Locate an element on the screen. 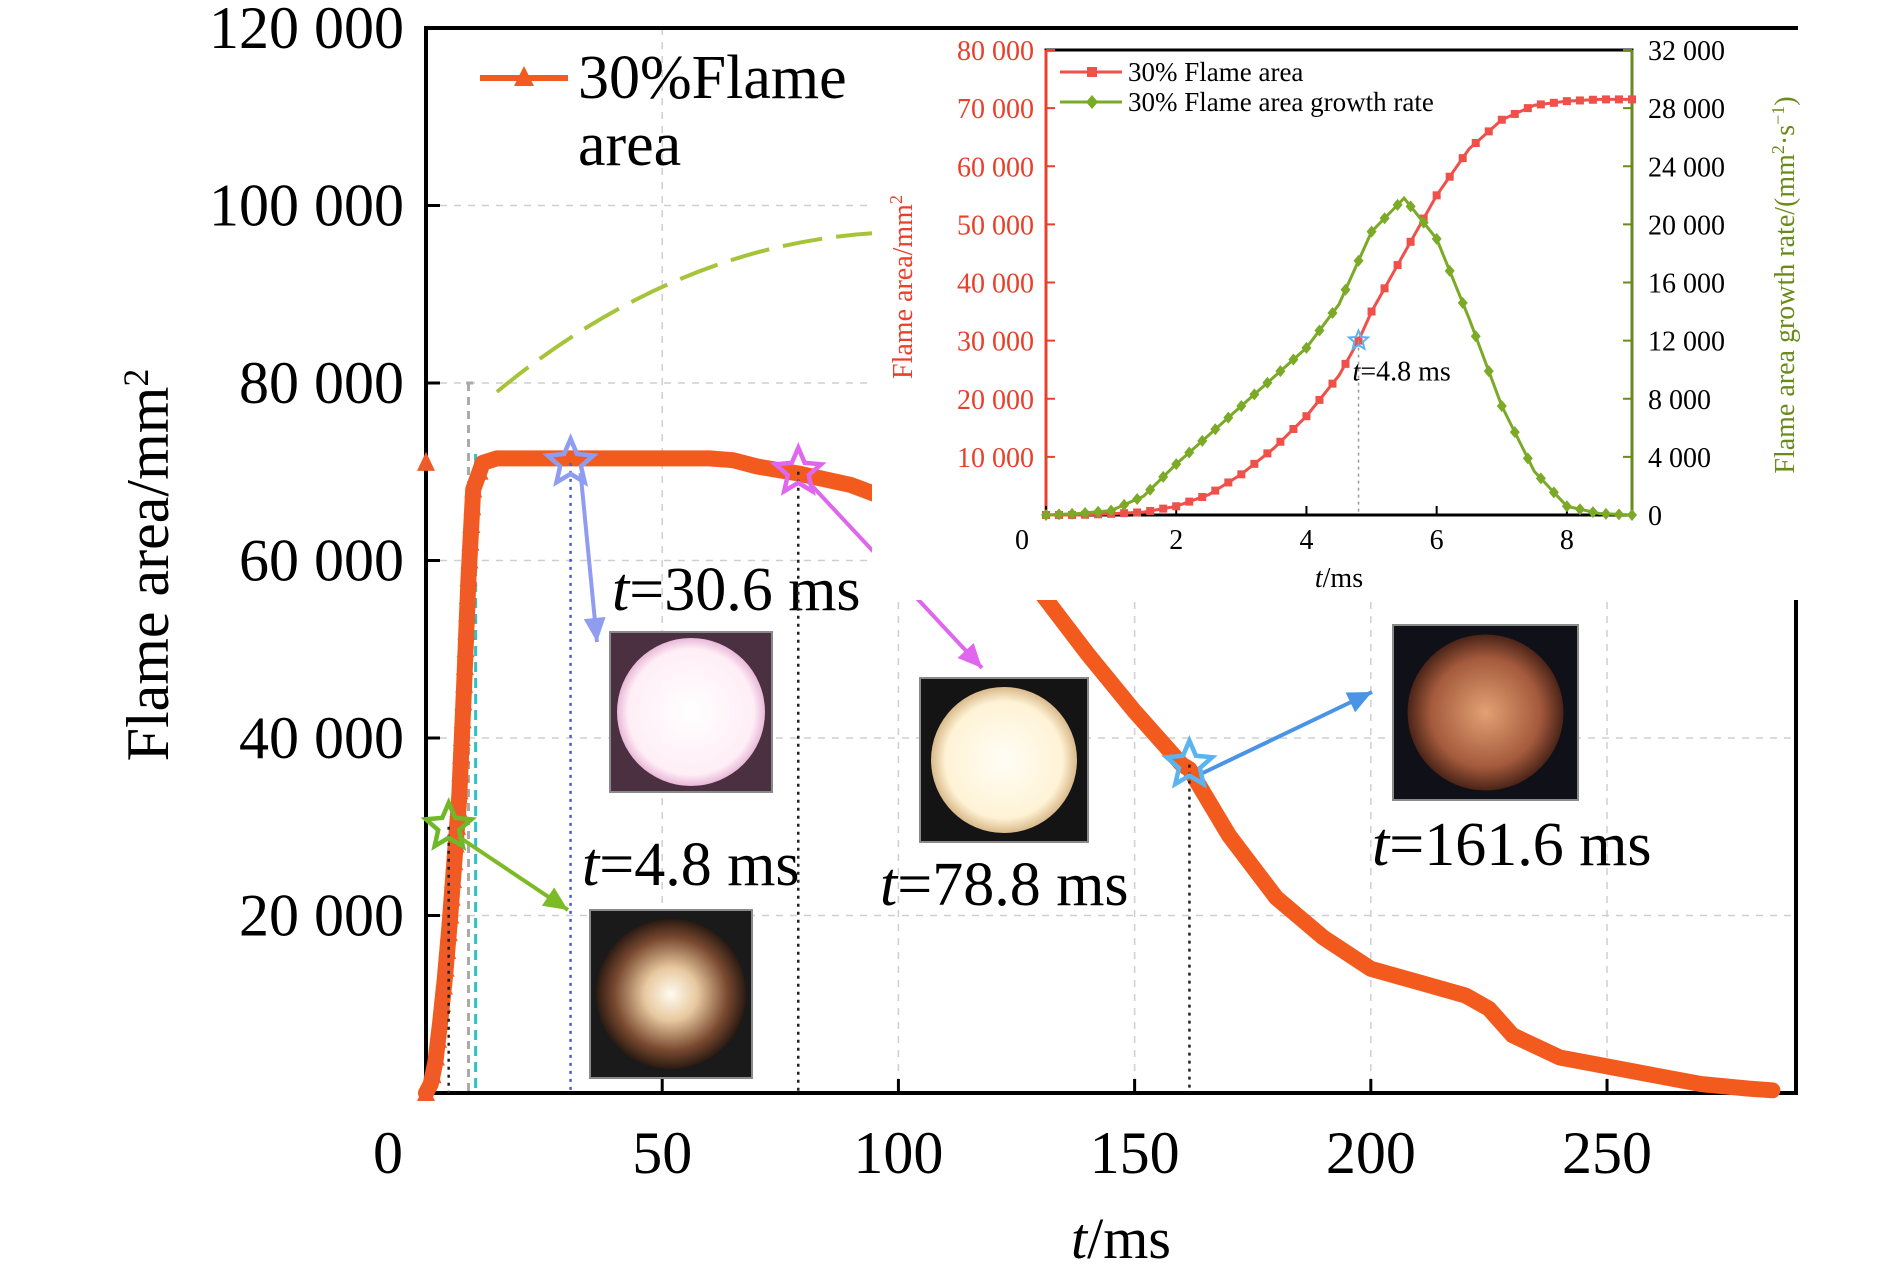 This screenshot has height=1283, width=1890. y-axis-label: Flame area/mm2 is located at coordinates (148, 565).